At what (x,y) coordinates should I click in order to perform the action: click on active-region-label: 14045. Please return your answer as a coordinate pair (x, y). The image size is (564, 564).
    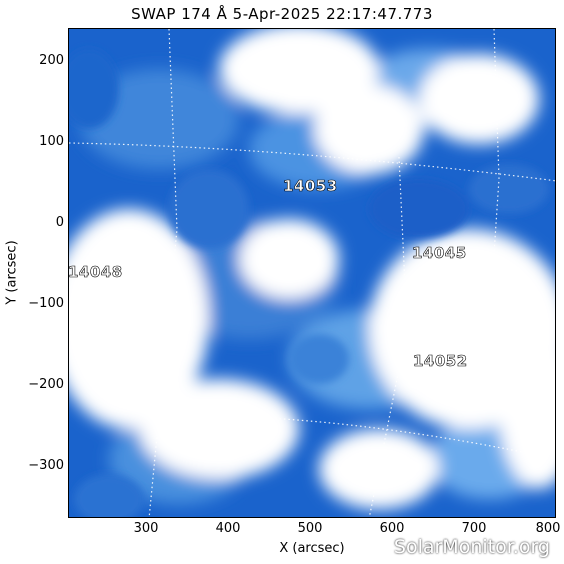
    Looking at the image, I should click on (439, 253).